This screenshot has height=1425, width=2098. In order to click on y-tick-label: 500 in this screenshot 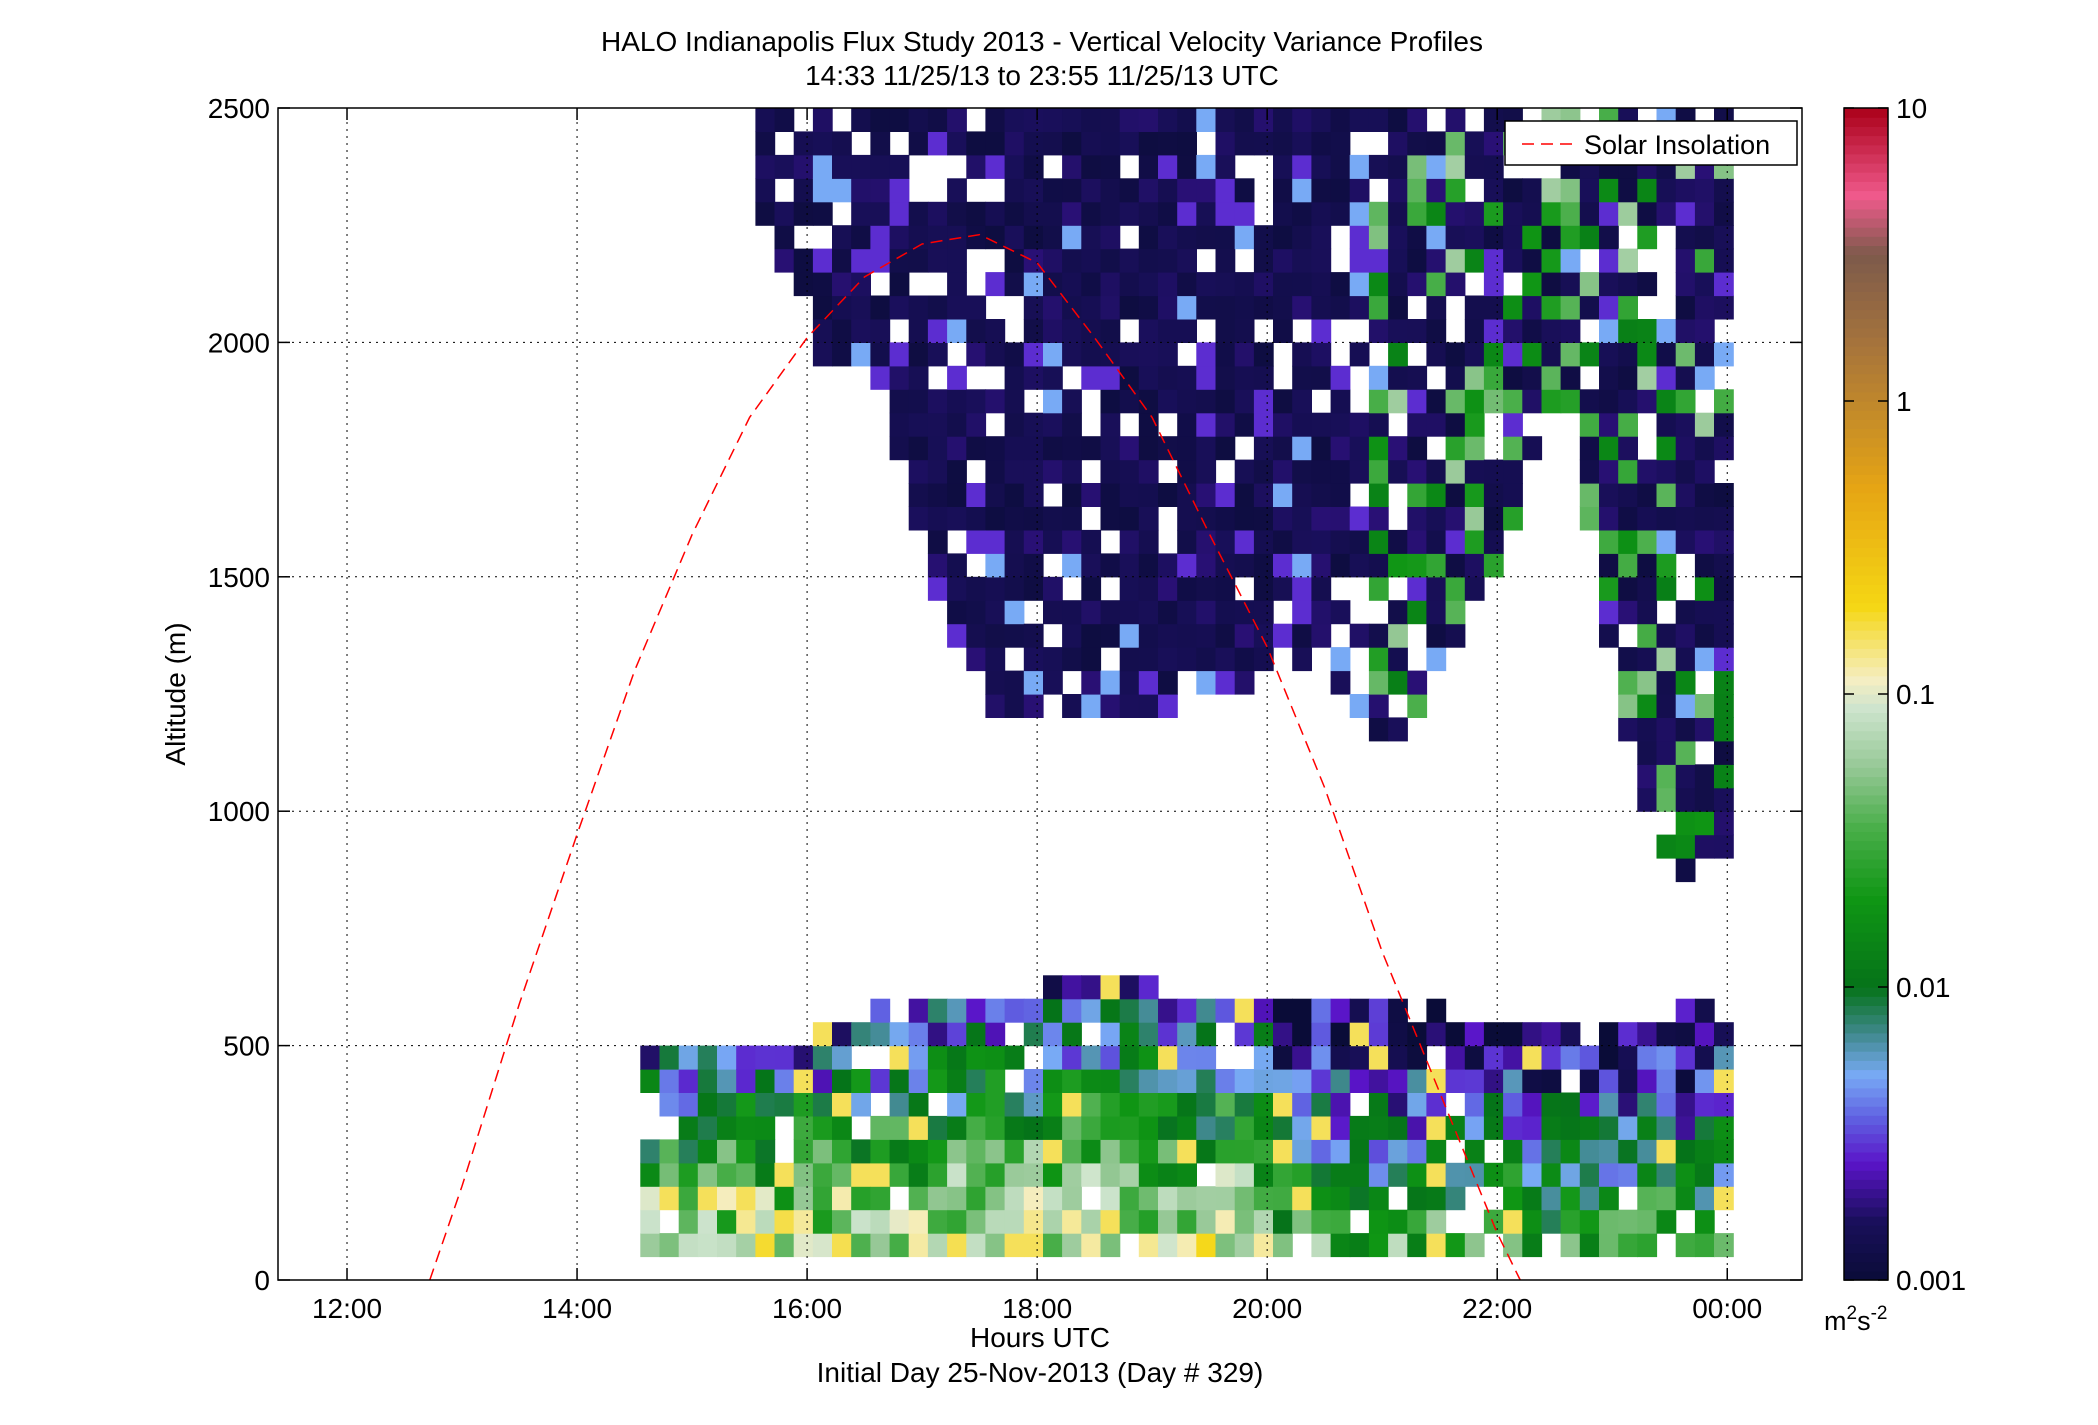, I will do `click(246, 1046)`.